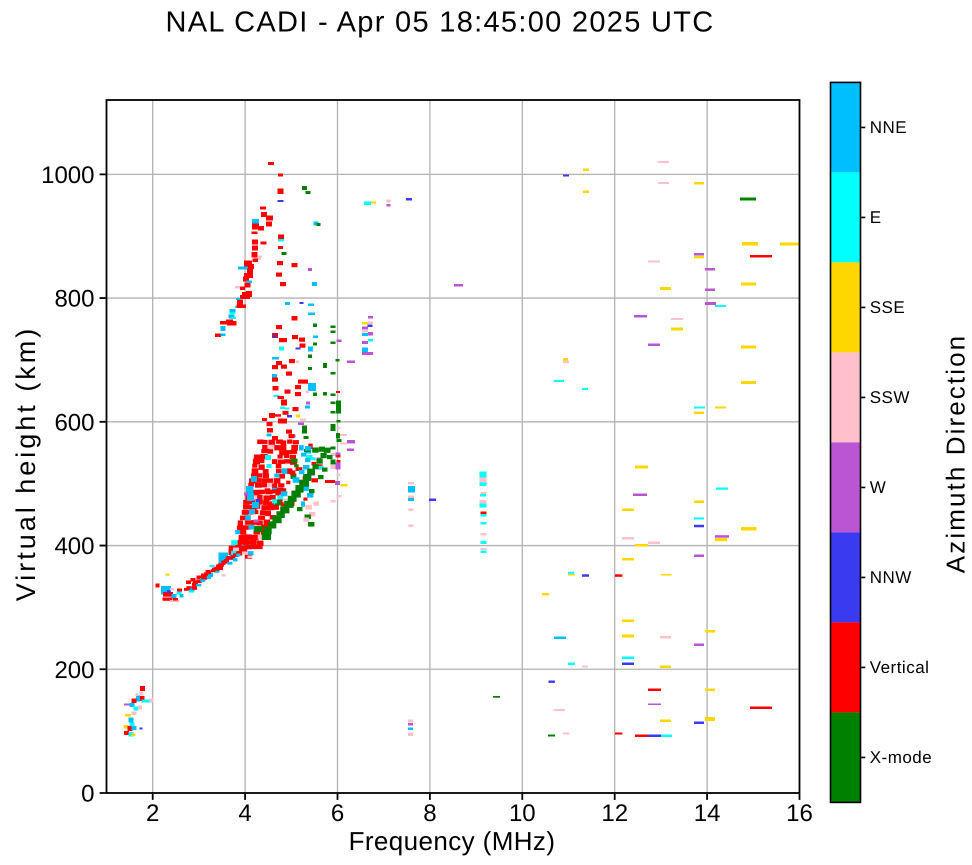 The width and height of the screenshot is (972, 865). What do you see at coordinates (74, 422) in the screenshot?
I see `svg-text: 600` at bounding box center [74, 422].